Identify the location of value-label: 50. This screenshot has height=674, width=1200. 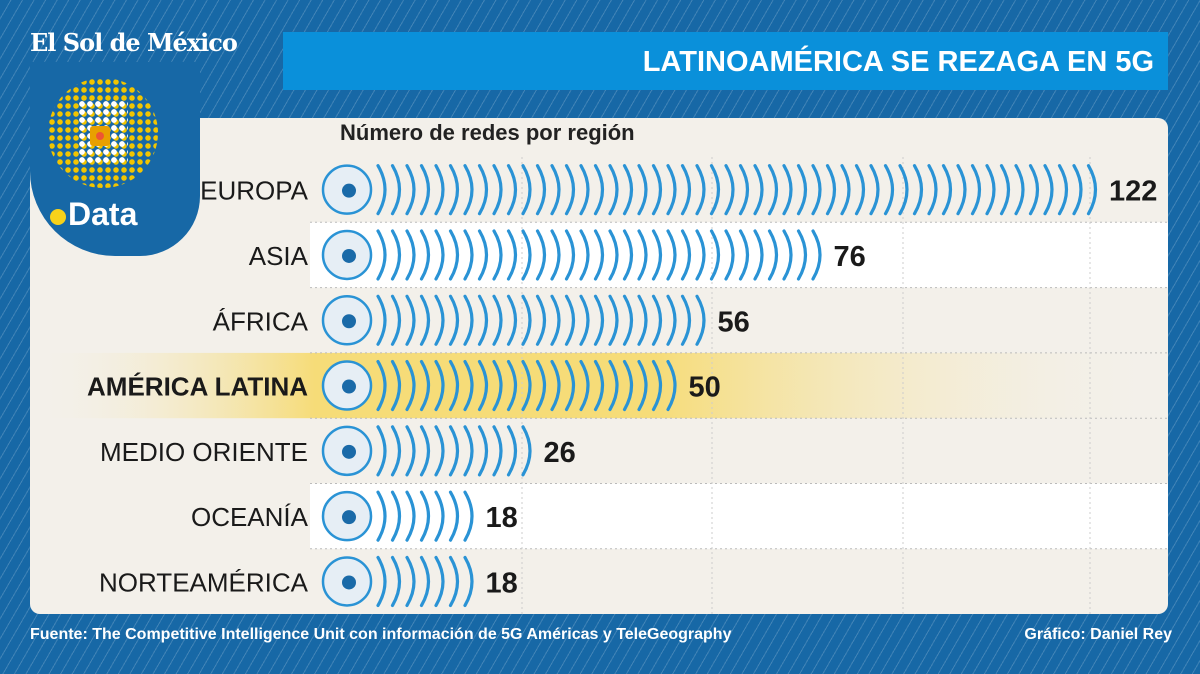
(705, 388).